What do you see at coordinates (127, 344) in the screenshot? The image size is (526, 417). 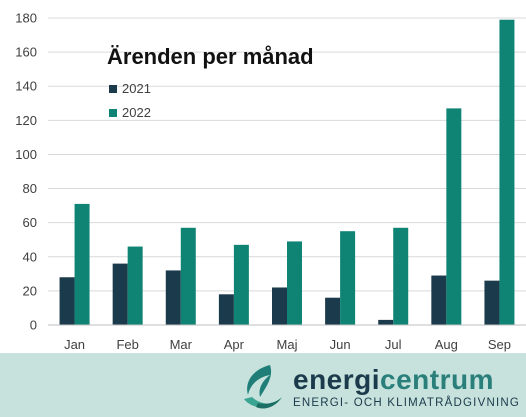 I see `x-tick-label: Feb` at bounding box center [127, 344].